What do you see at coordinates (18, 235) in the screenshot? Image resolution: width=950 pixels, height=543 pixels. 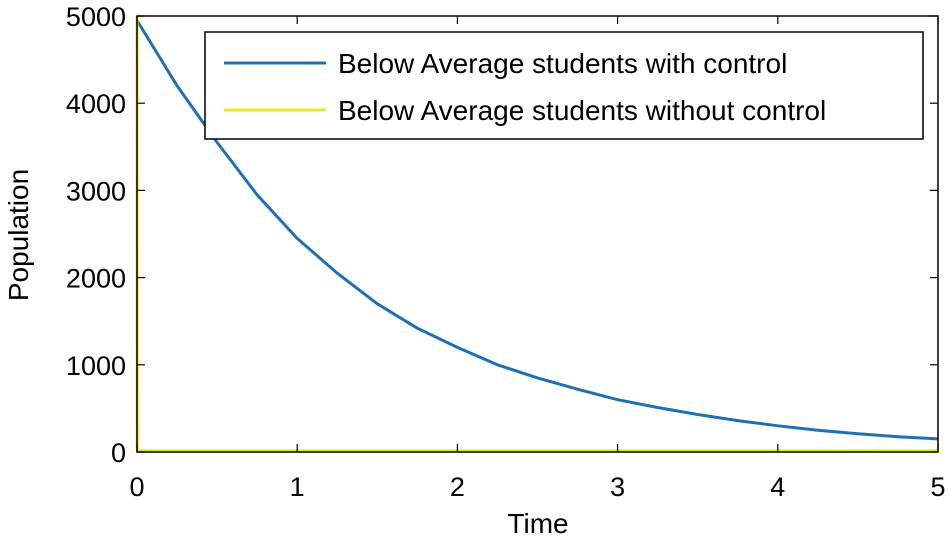 I see `y-axis-title: Population` at bounding box center [18, 235].